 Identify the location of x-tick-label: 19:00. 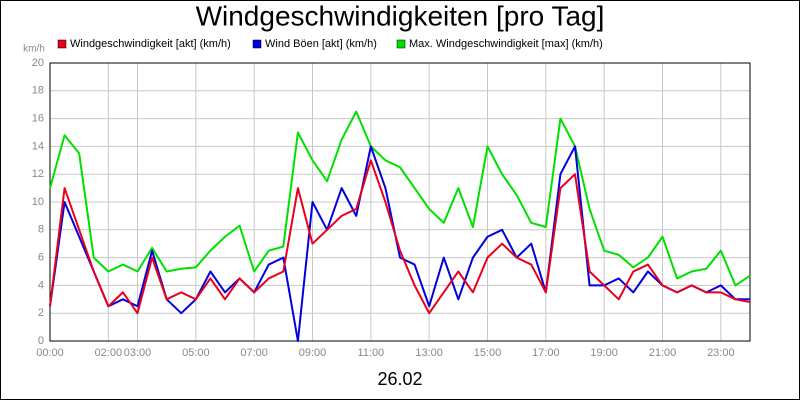
(604, 353).